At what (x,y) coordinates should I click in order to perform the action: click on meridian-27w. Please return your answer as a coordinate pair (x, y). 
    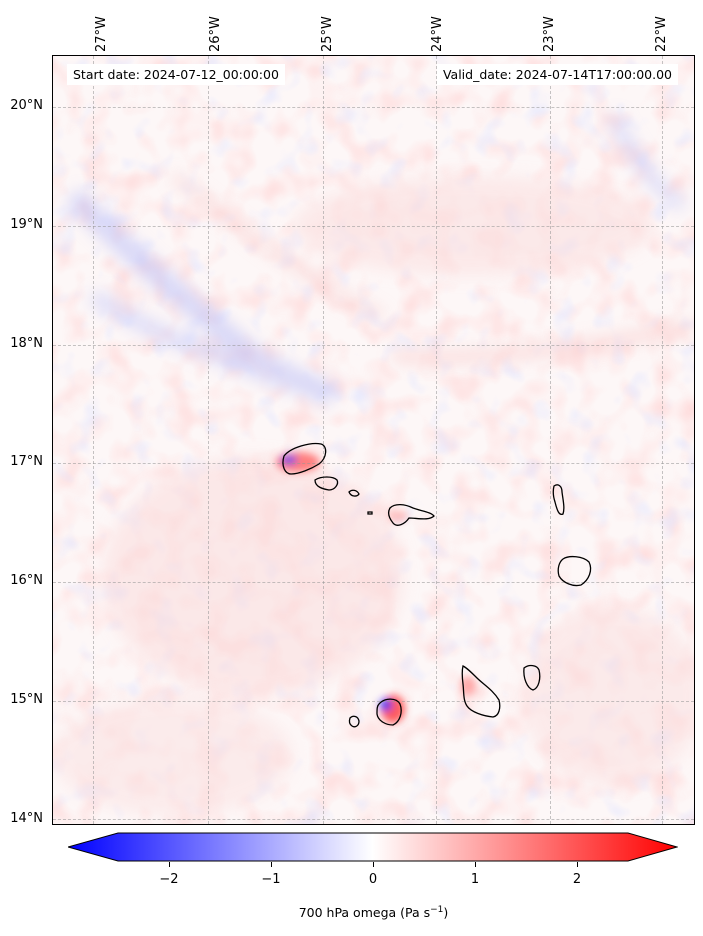
    Looking at the image, I should click on (93, 440).